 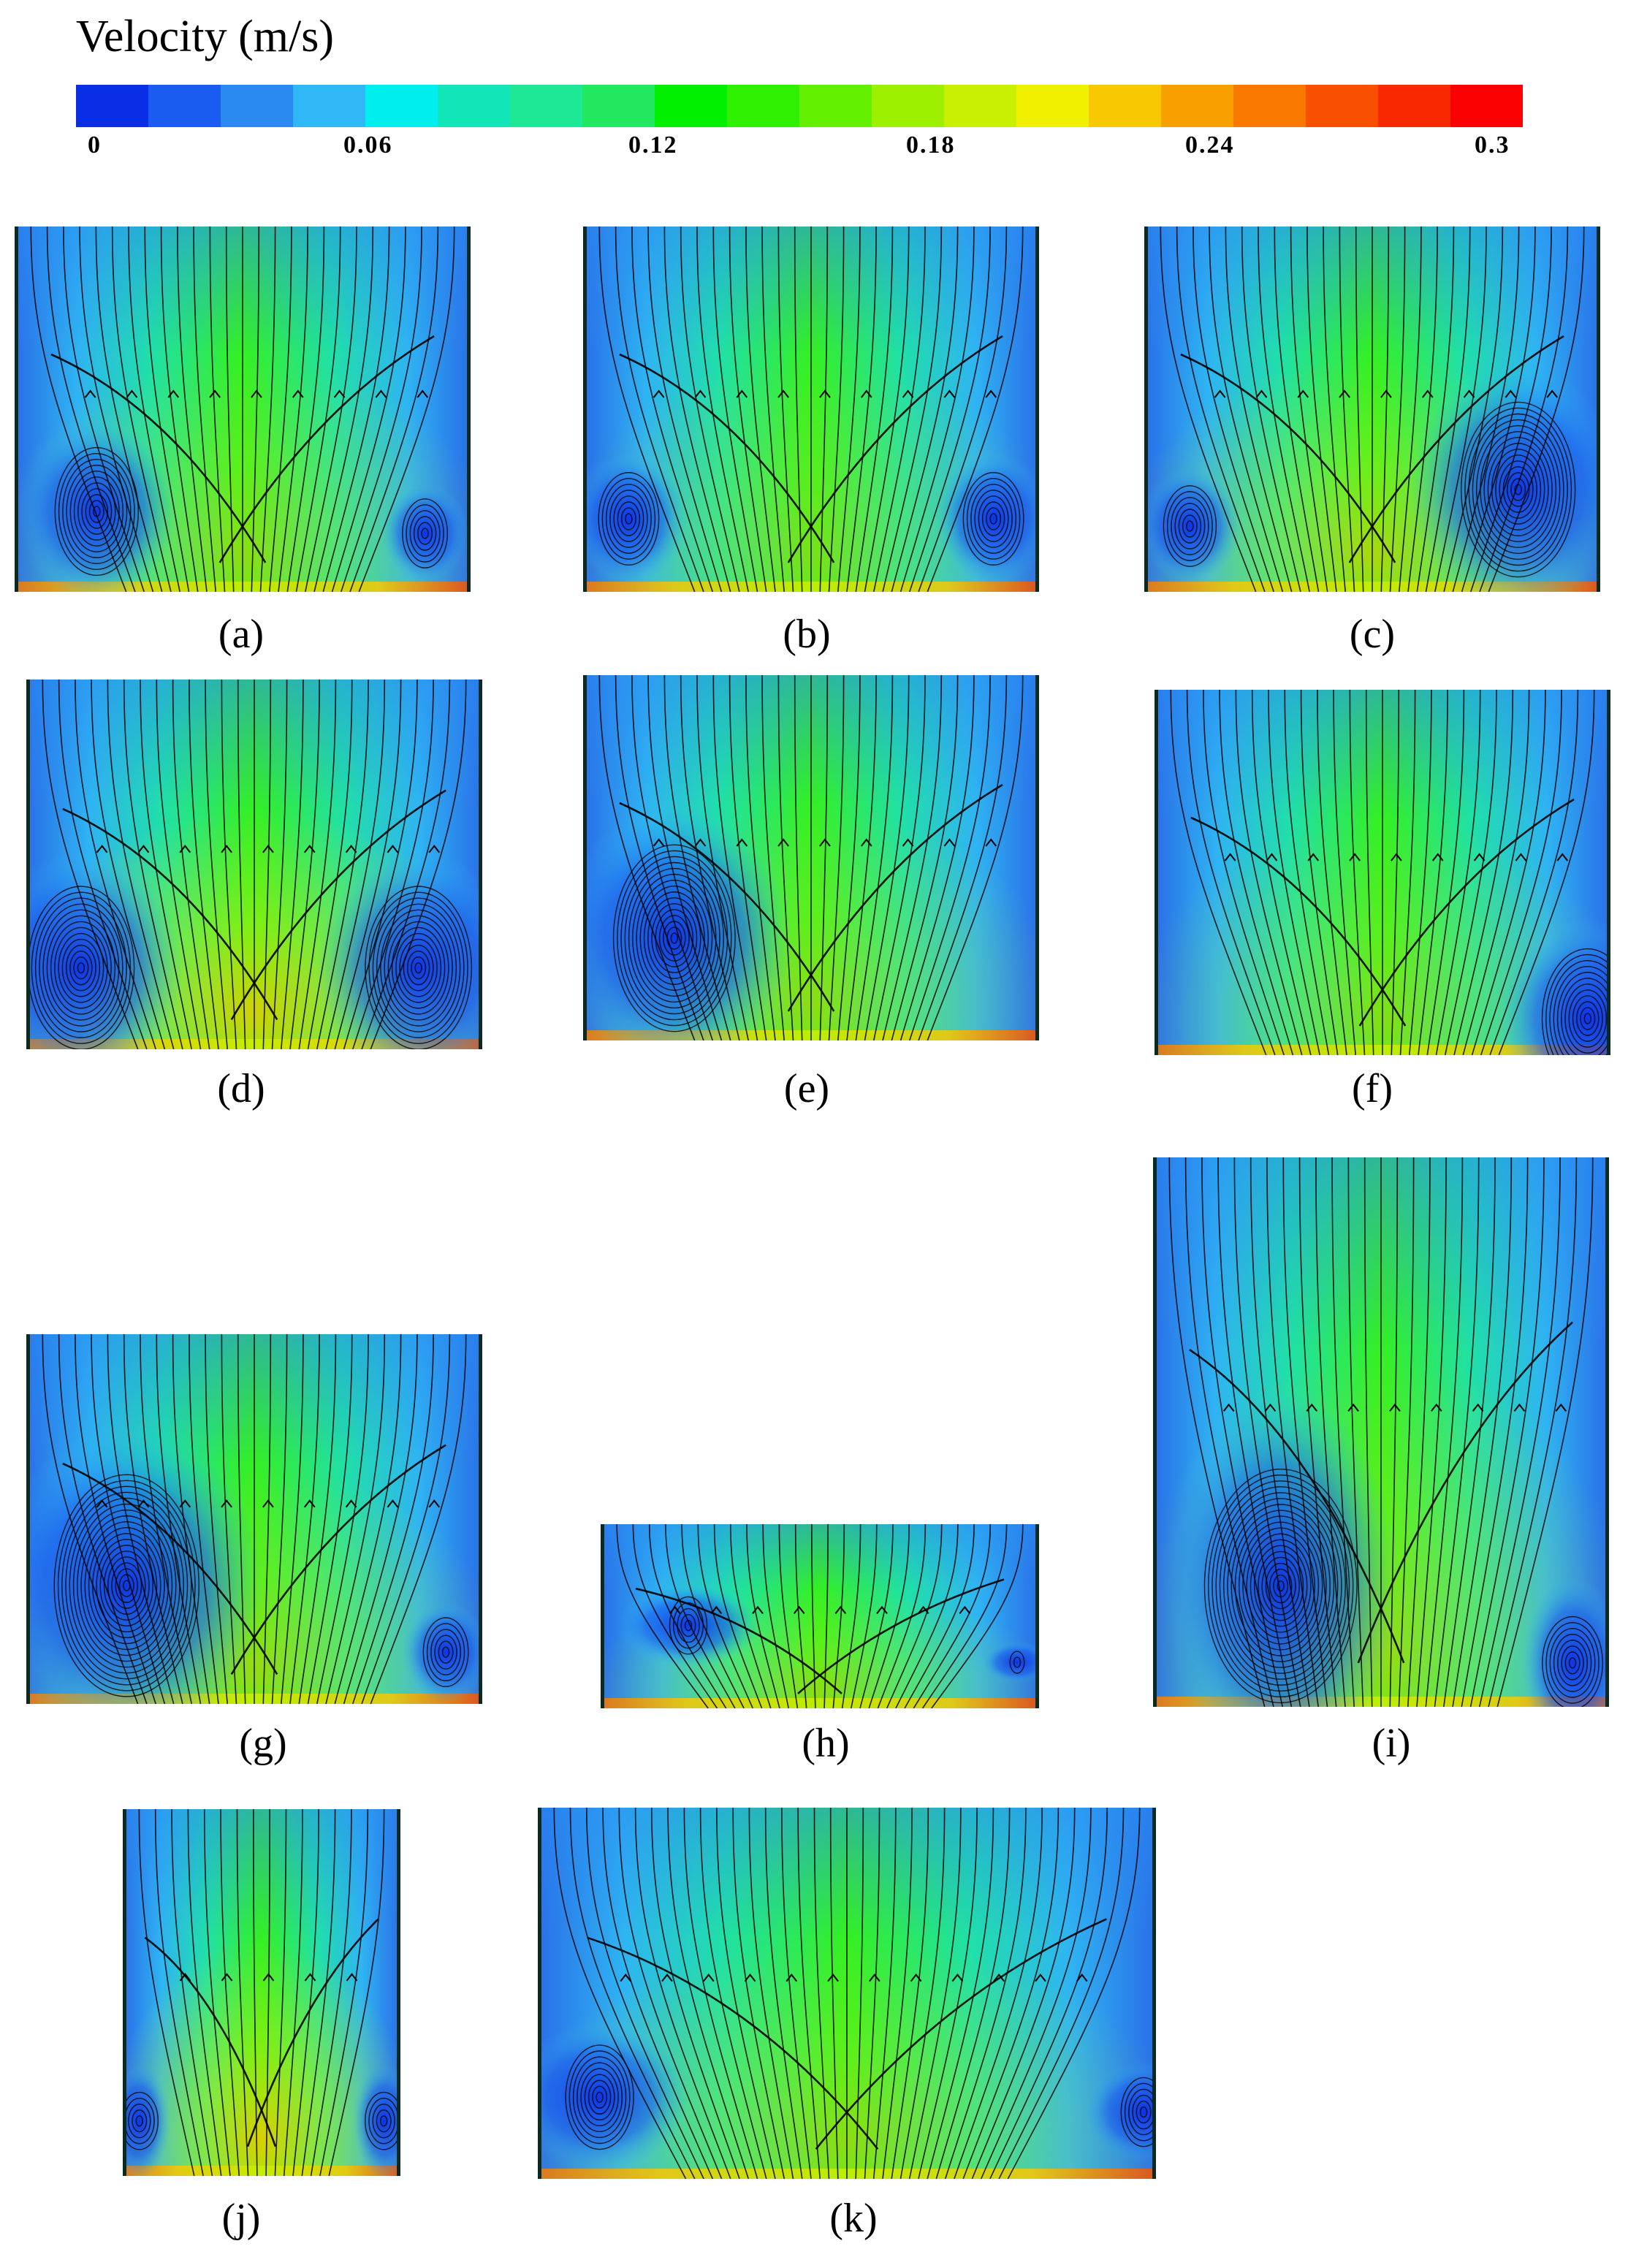 I want to click on streamline-panel-b, so click(x=811, y=409).